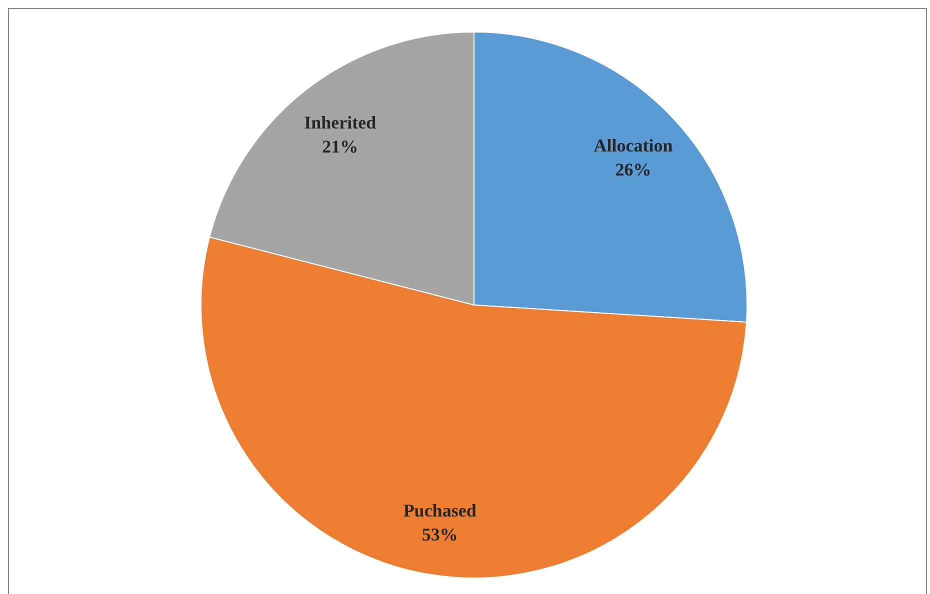 The width and height of the screenshot is (930, 594). I want to click on data-label: 26%, so click(633, 169).